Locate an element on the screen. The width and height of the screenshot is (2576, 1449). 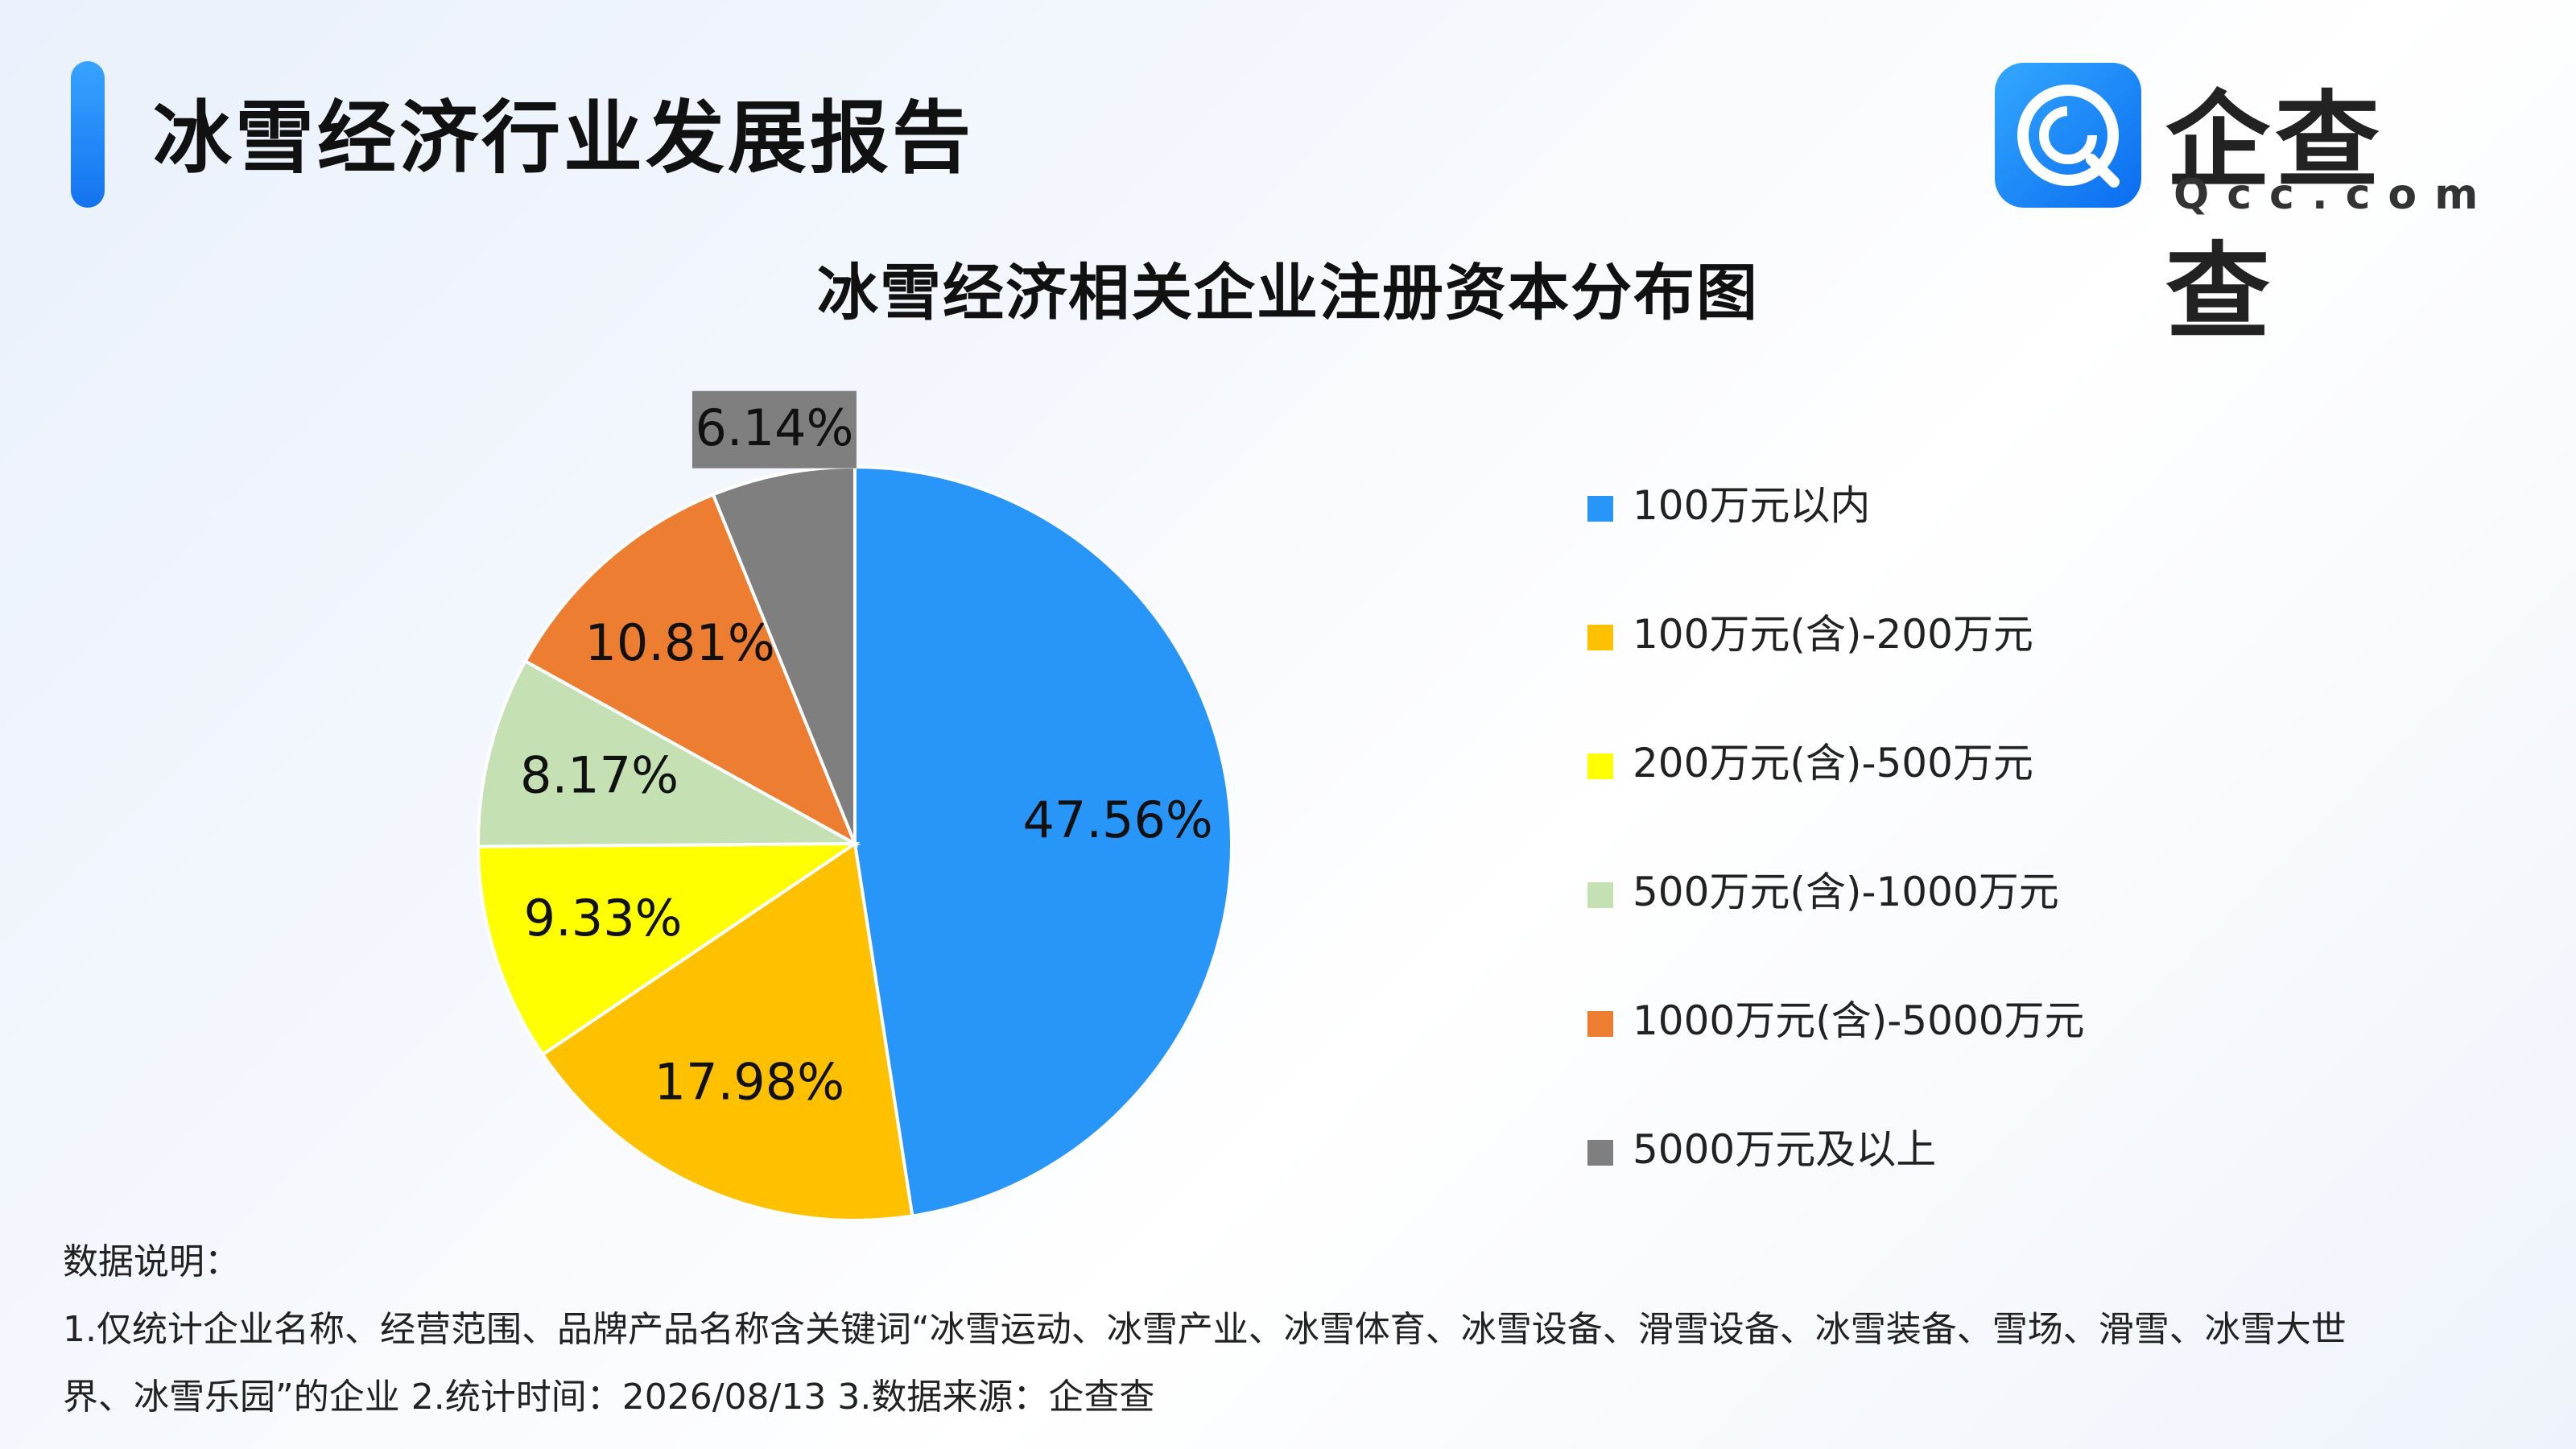
notes-line-2: 界、冰雪乐园”的企业 2.统计时间：2026/08/13 3.数据来源：企查查 is located at coordinates (609, 1397).